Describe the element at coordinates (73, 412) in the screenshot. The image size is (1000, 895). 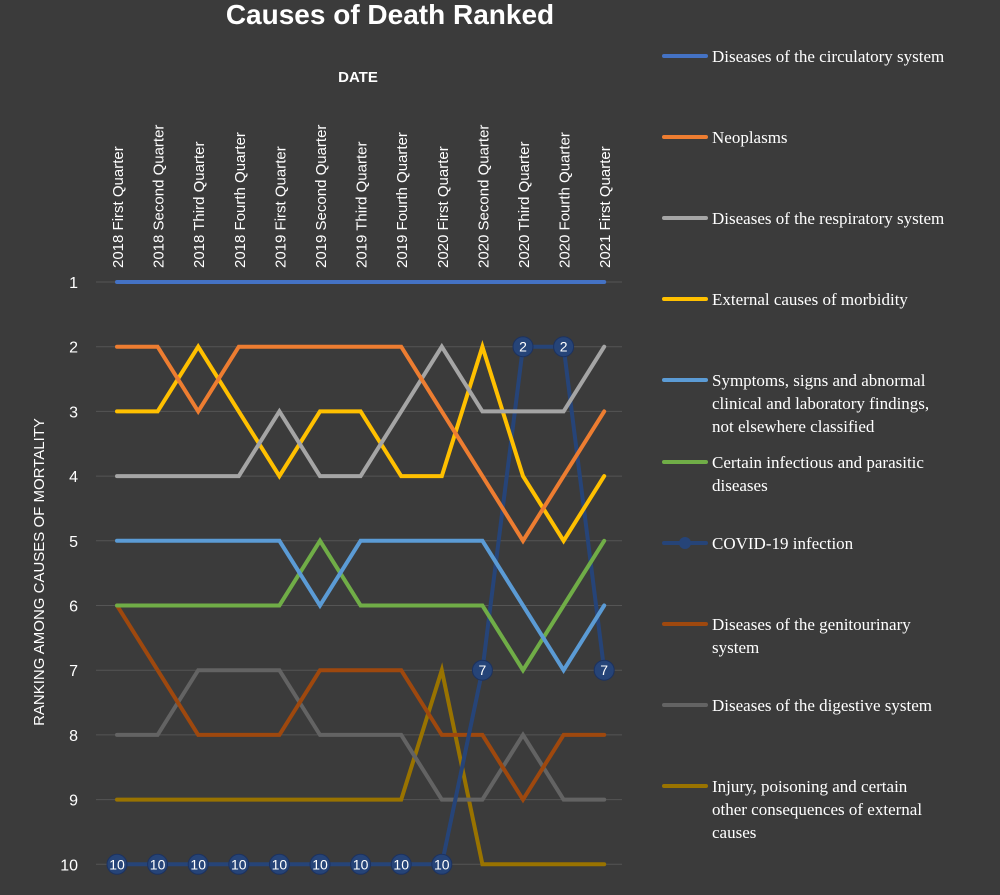
I see `y-tick-label: 3` at that location.